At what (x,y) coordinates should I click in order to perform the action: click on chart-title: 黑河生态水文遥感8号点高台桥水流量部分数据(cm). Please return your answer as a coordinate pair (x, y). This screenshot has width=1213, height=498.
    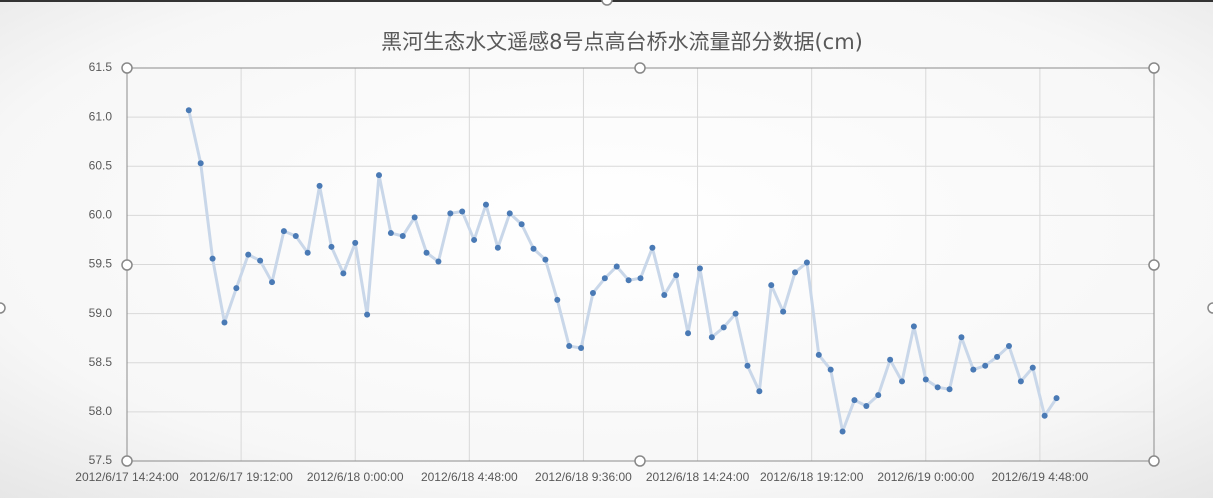
    Looking at the image, I should click on (622, 42).